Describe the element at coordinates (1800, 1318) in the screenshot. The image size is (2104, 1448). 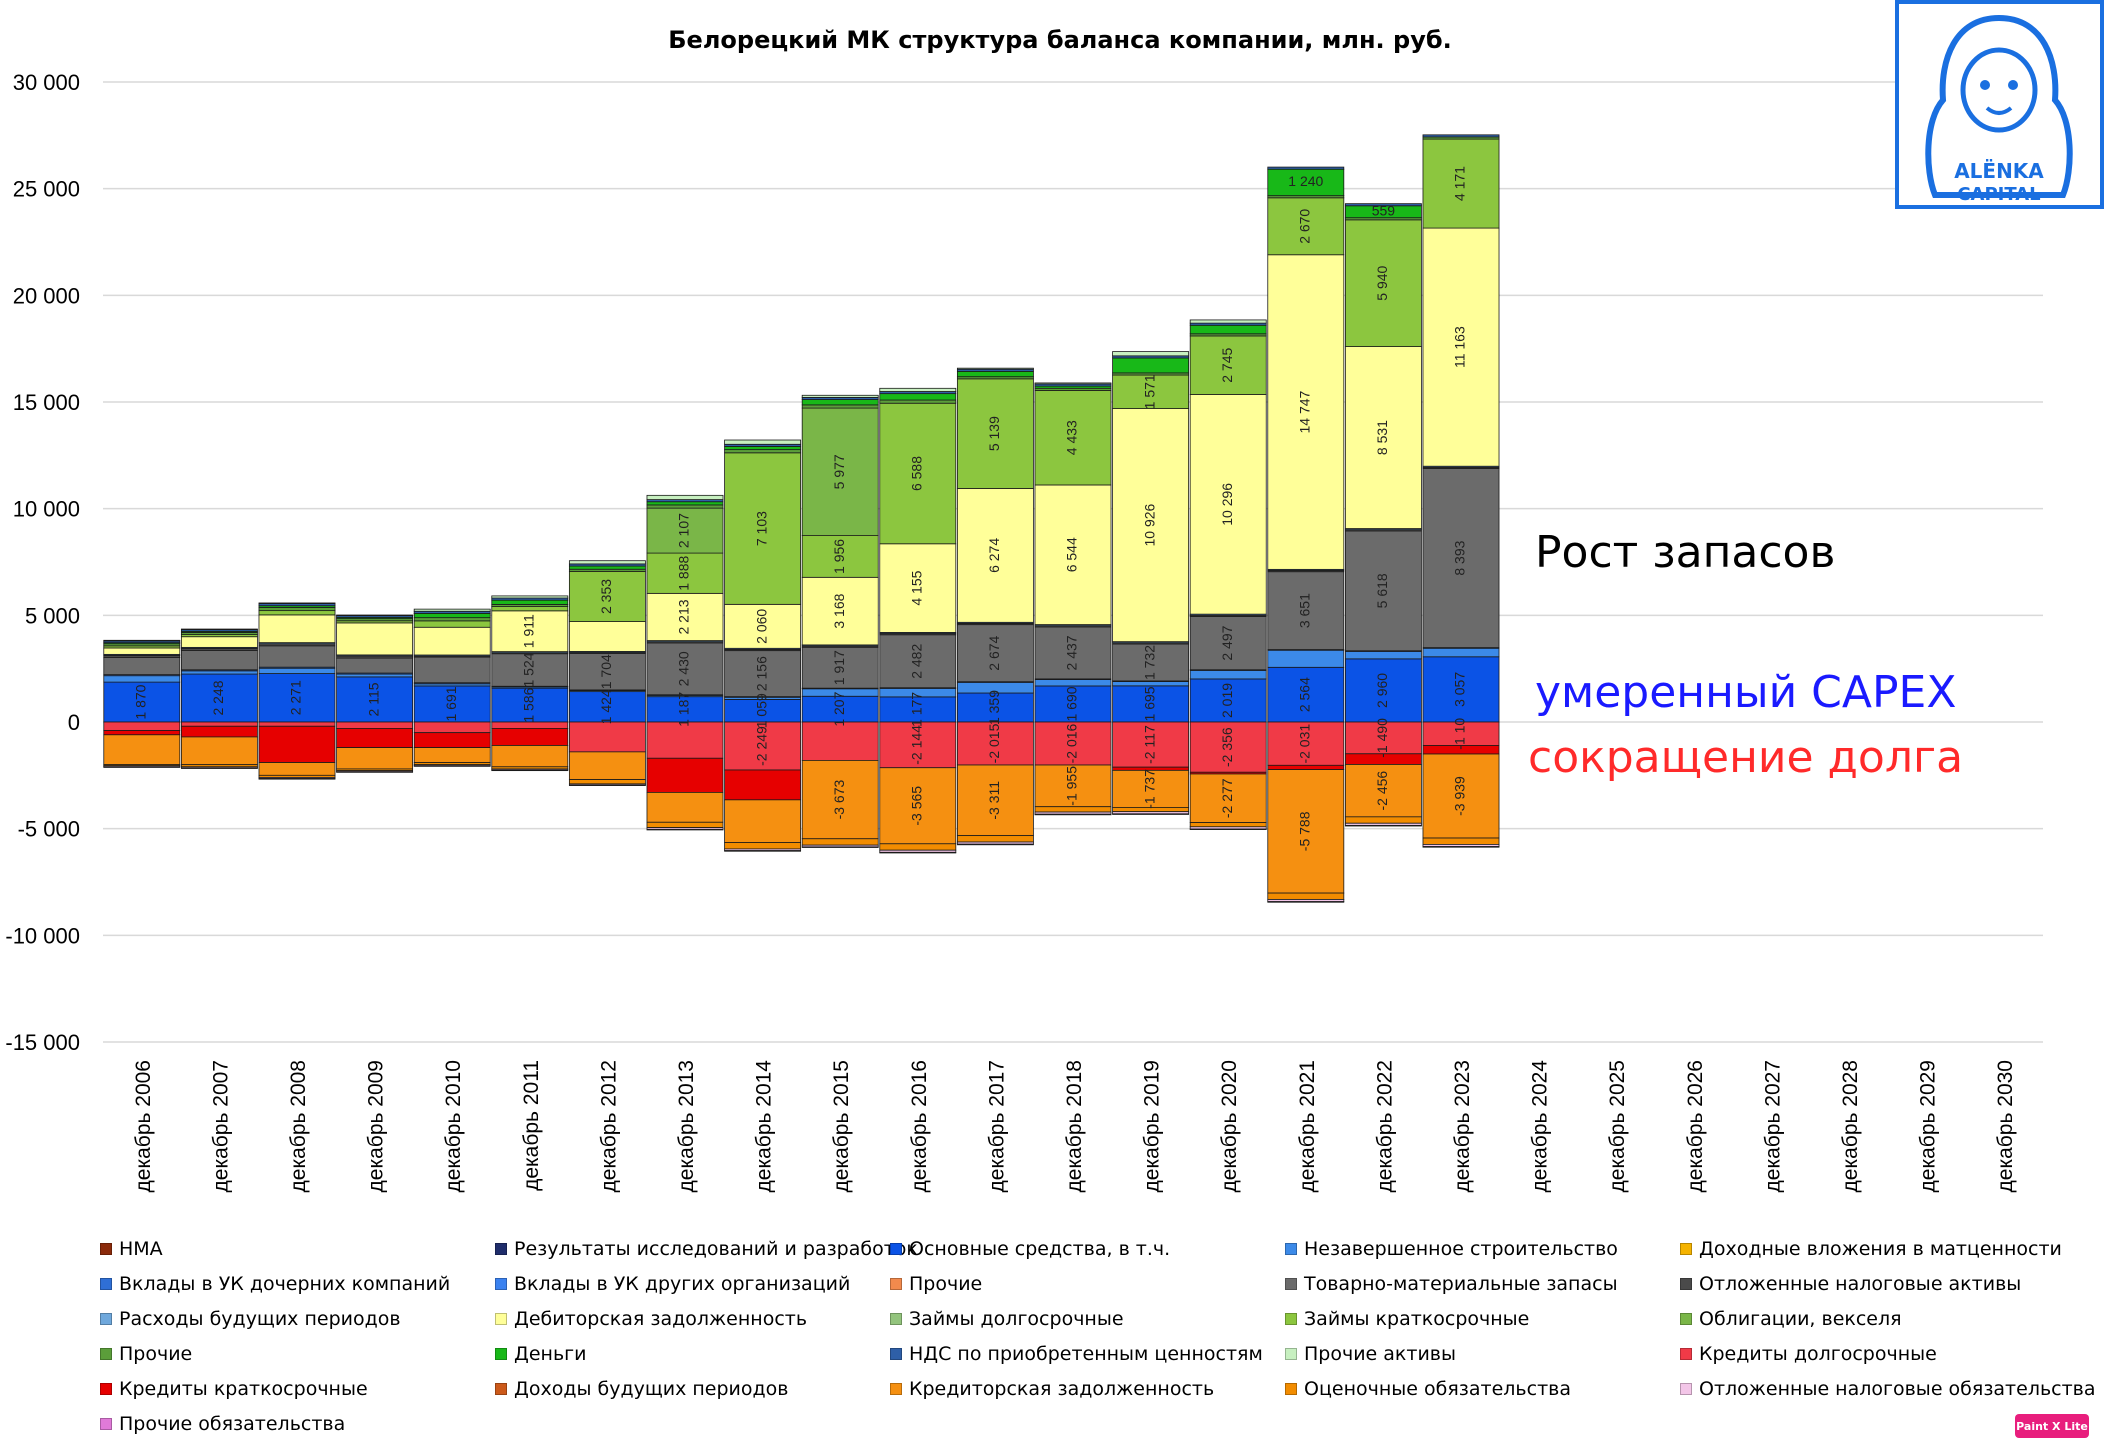
I see `legend-label: Облигации, векселя` at that location.